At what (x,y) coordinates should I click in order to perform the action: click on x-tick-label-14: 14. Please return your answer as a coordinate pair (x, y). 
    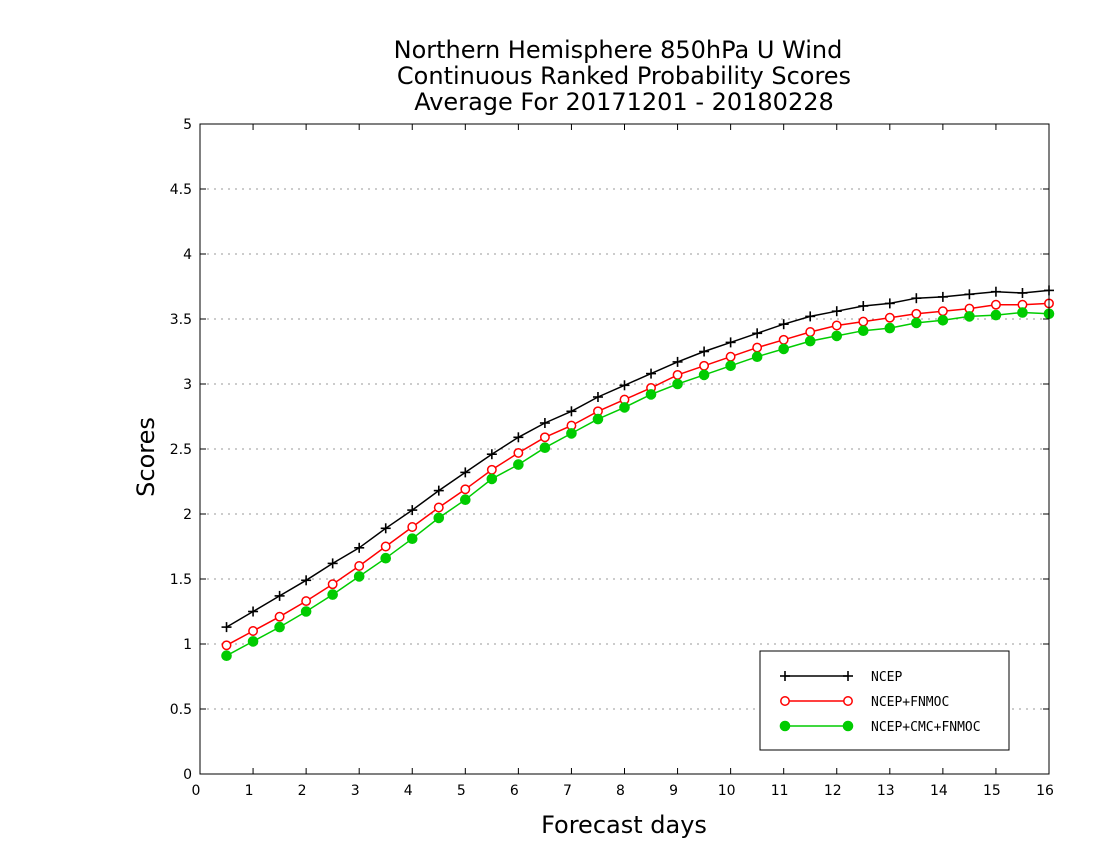
    Looking at the image, I should click on (939, 791).